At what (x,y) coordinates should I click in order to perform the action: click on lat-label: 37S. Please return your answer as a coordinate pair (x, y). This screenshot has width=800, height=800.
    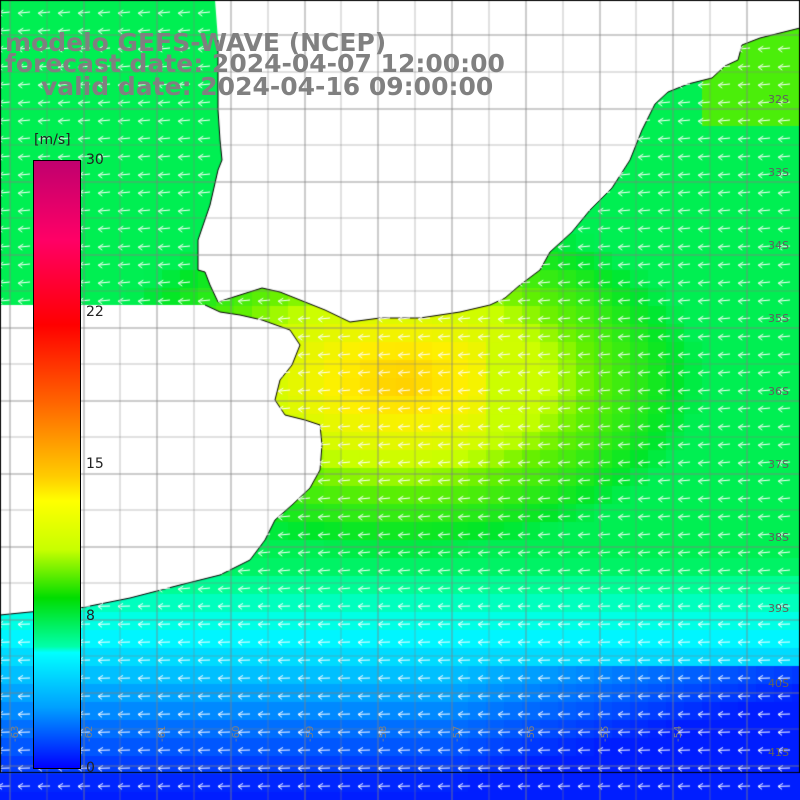
    Looking at the image, I should click on (778, 464).